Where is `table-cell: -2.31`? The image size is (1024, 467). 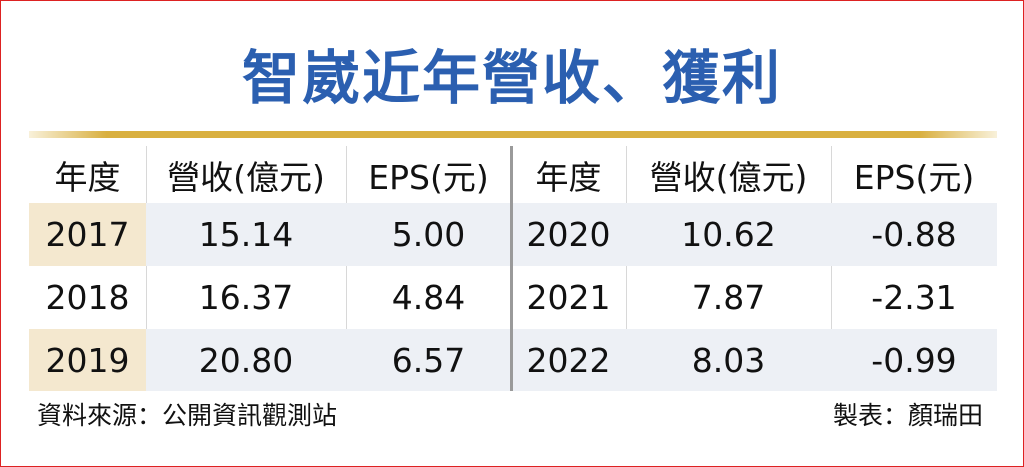
table-cell: -2.31 is located at coordinates (914, 297).